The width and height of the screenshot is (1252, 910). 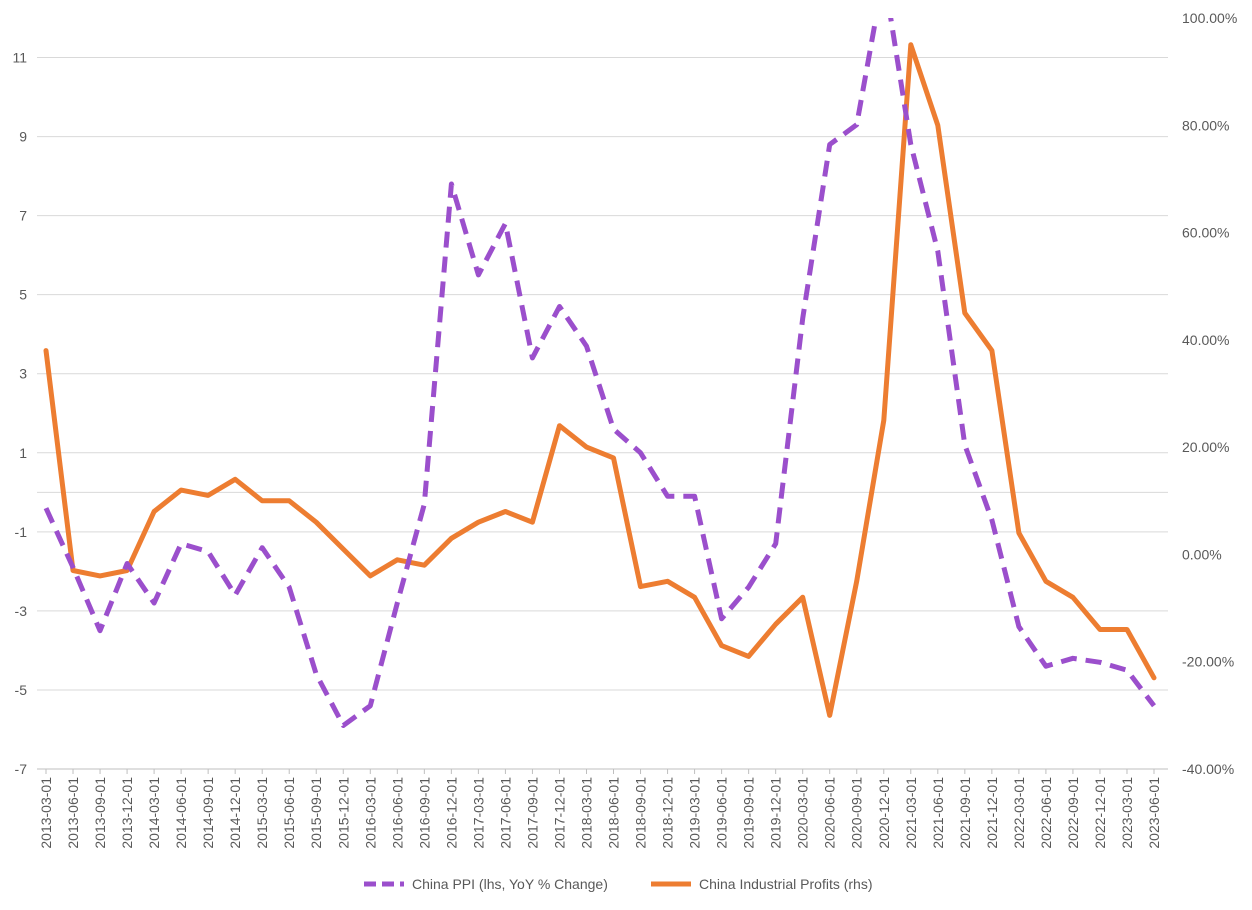 What do you see at coordinates (803, 813) in the screenshot?
I see `x-tick-label: 2020-03-01` at bounding box center [803, 813].